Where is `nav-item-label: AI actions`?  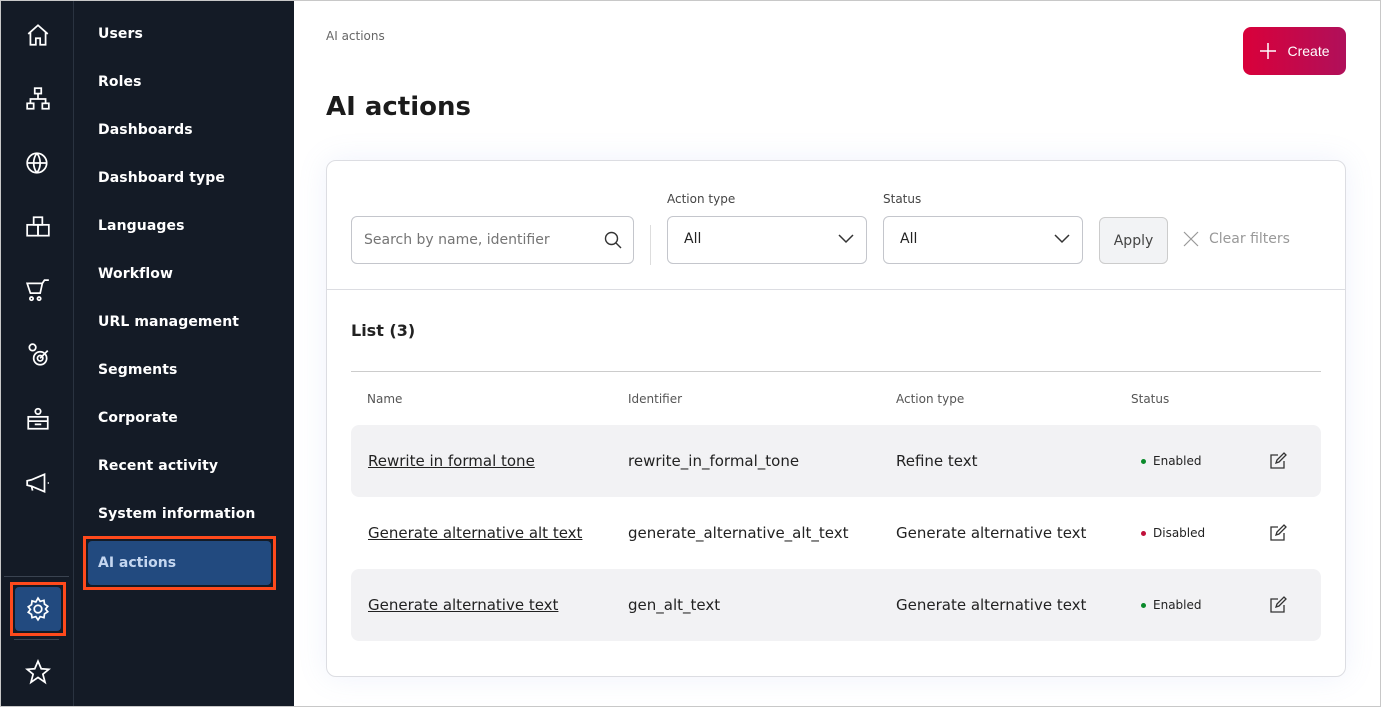
nav-item-label: AI actions is located at coordinates (179, 563).